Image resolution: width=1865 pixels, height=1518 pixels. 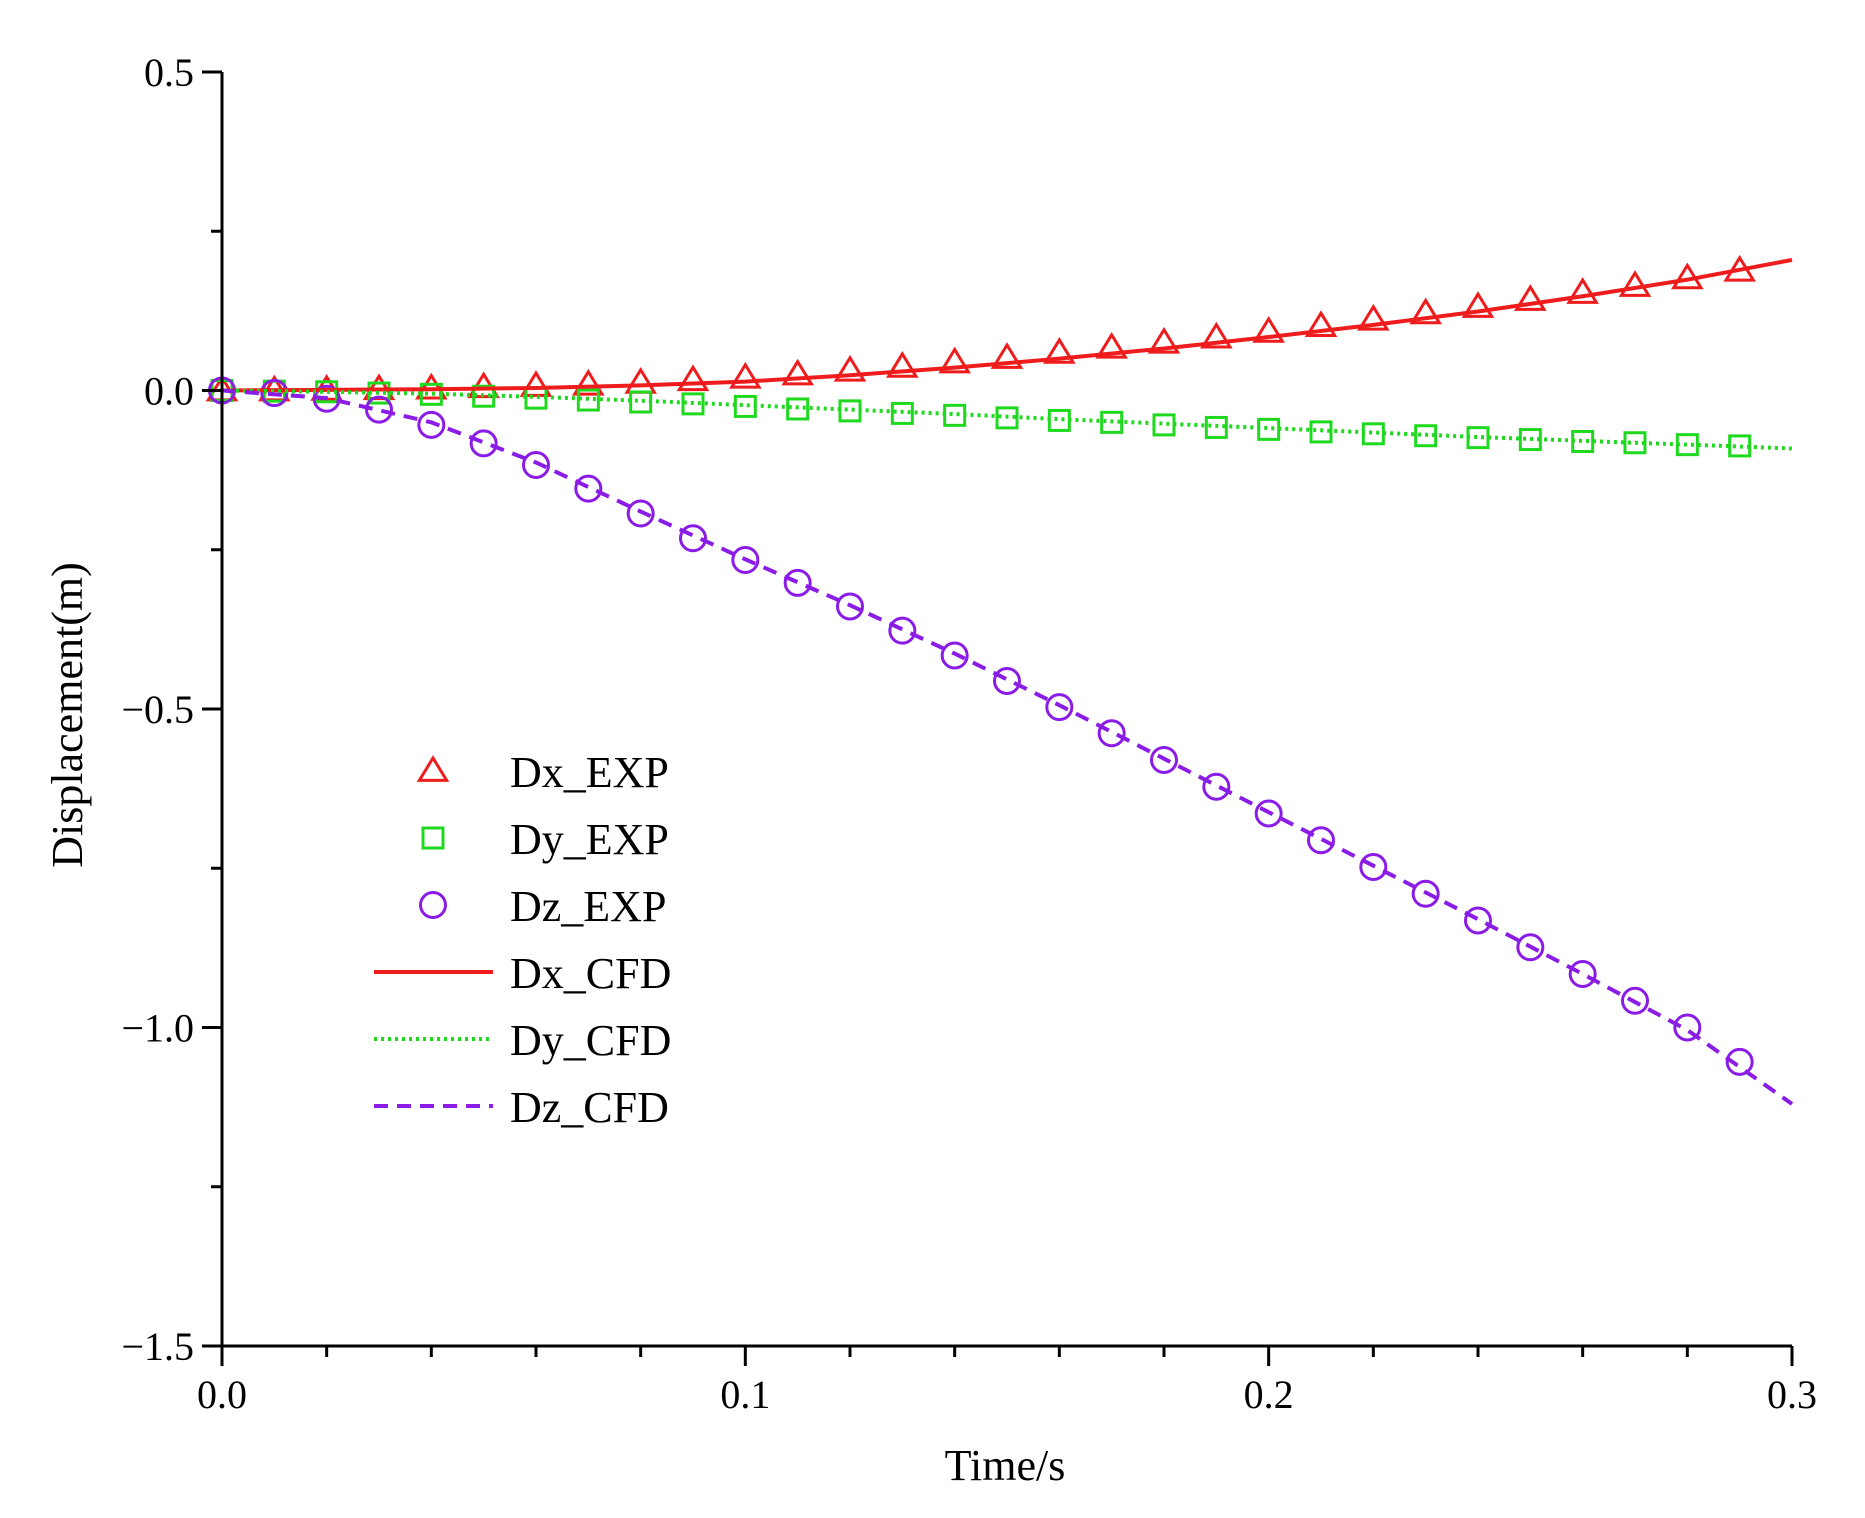 I want to click on legend-label-dz-exp: Dz_EXP, so click(x=588, y=906).